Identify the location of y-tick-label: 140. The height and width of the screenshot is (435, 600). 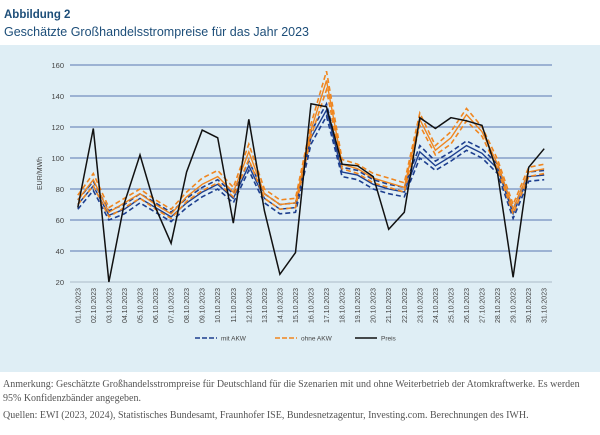
(57, 96).